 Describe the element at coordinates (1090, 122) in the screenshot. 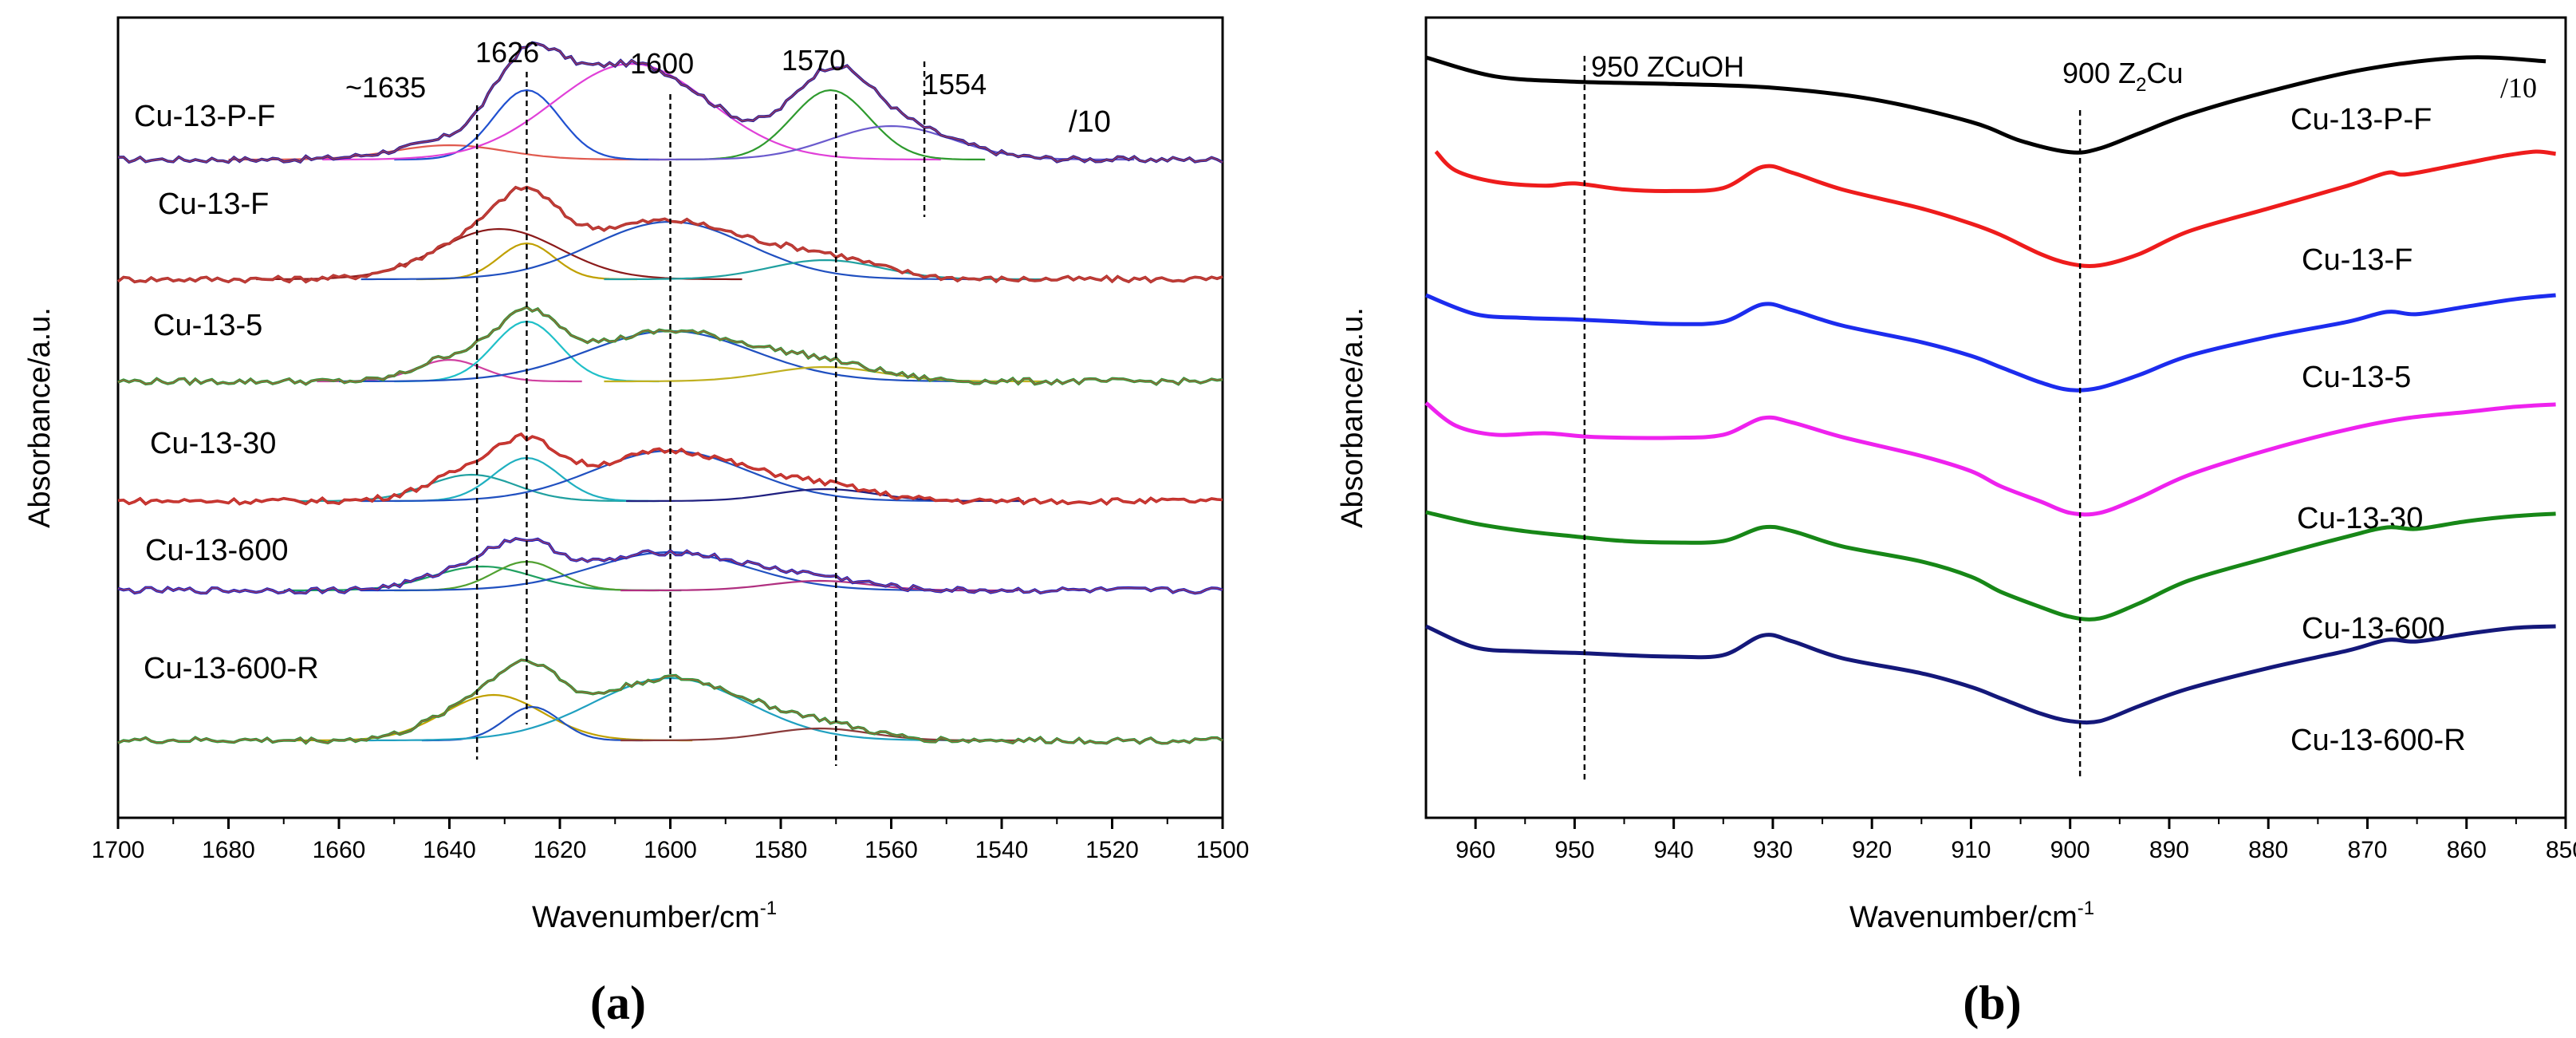

I see `a-scale-note: /10` at that location.